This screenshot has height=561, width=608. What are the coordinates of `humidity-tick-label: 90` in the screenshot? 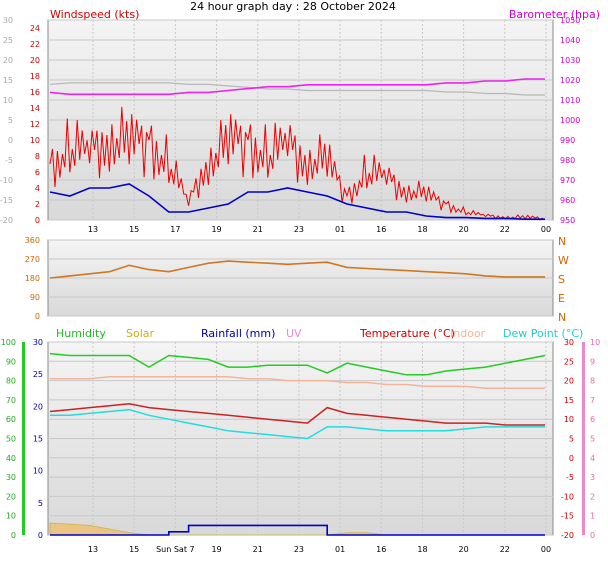 It's located at (11, 361).